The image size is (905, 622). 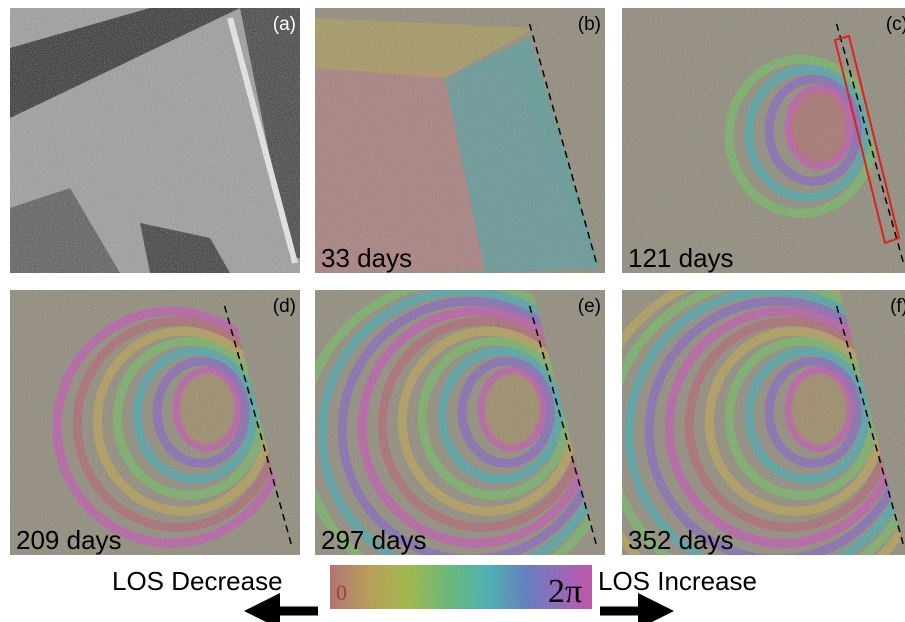 I want to click on panel-days: 297 days, so click(x=374, y=540).